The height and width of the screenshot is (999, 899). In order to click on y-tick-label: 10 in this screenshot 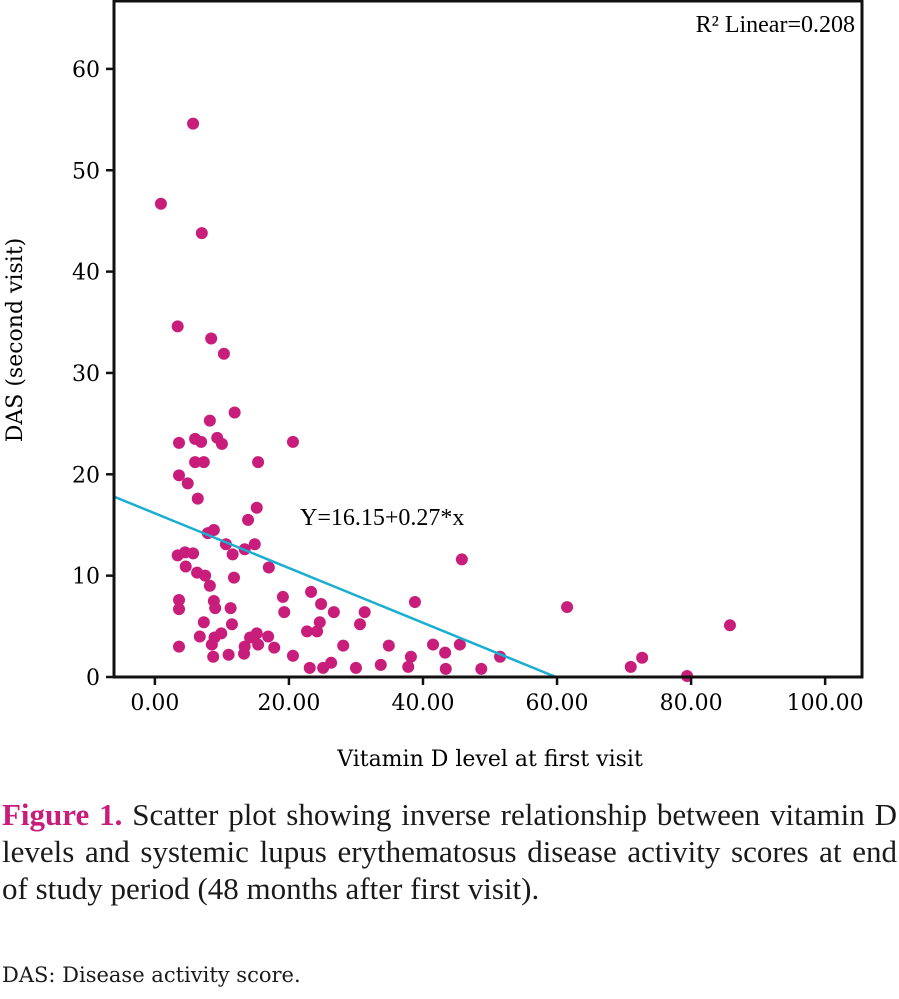, I will do `click(86, 577)`.